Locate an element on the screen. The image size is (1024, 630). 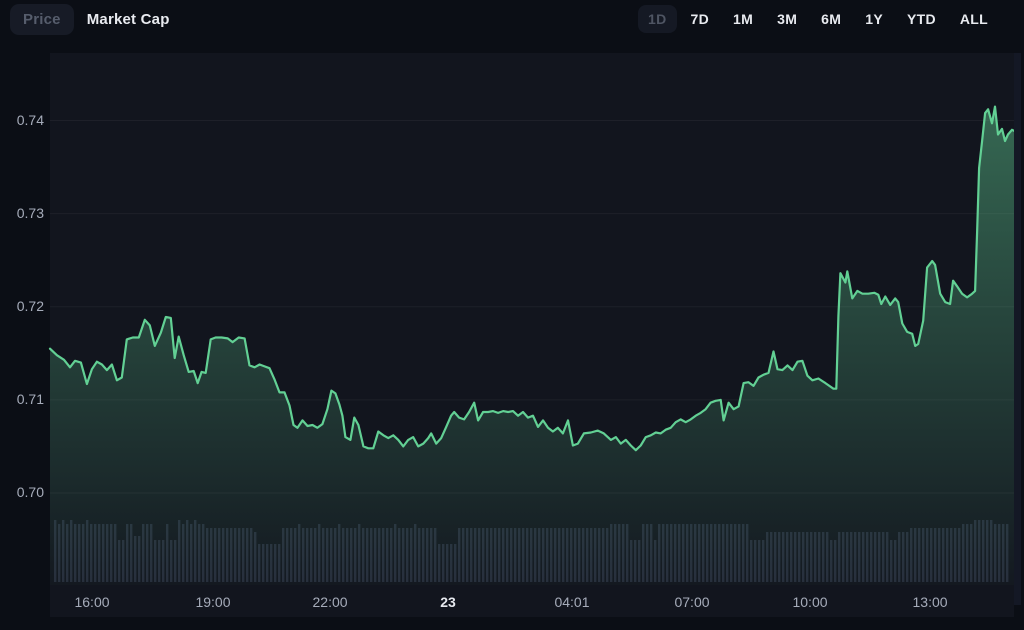
range-7d: 7D is located at coordinates (700, 19).